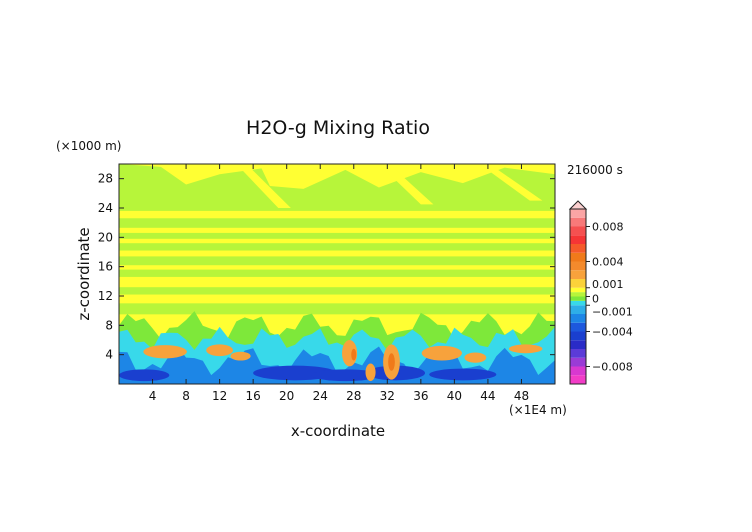 The height and width of the screenshot is (532, 752). What do you see at coordinates (109, 325) in the screenshot?
I see `y-tick-label: 8` at bounding box center [109, 325].